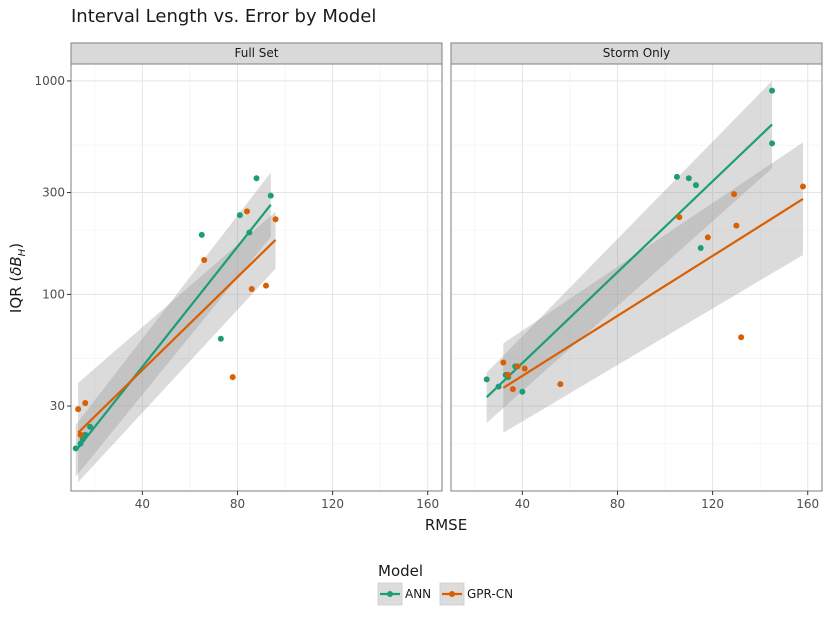 The width and height of the screenshot is (830, 623). Describe the element at coordinates (490, 594) in the screenshot. I see `legend-label: GPR-CN` at that location.